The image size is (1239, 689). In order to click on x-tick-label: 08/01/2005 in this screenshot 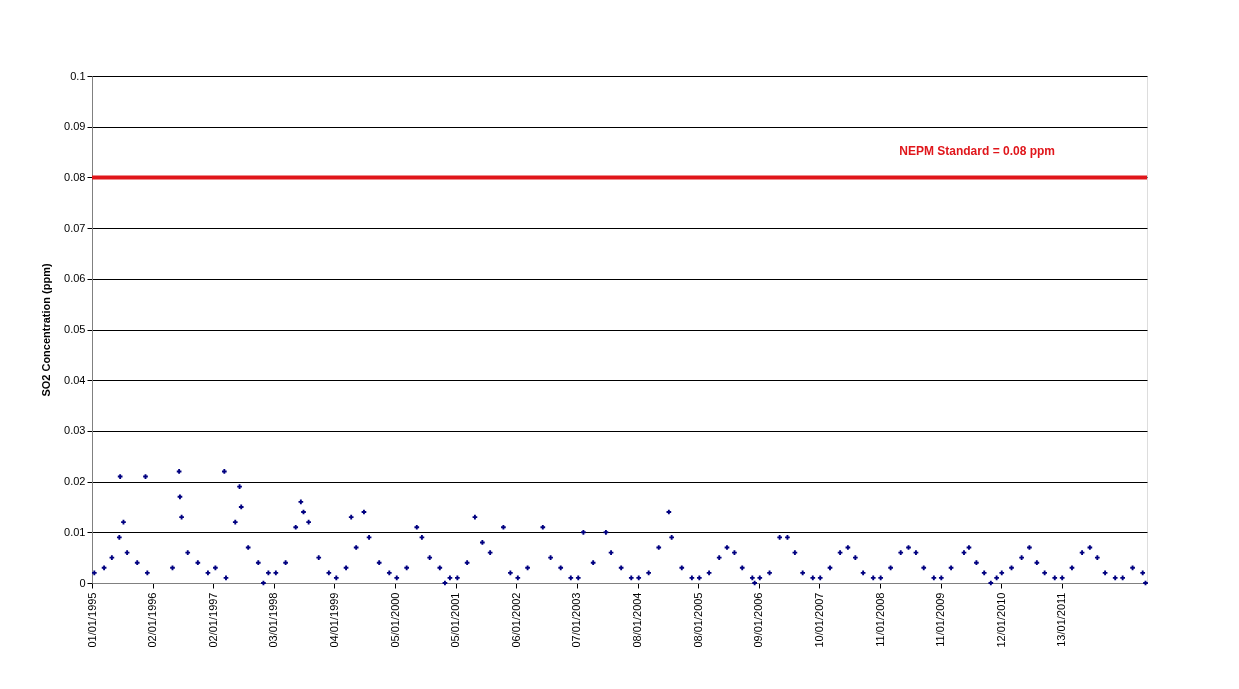, I will do `click(697, 620)`.